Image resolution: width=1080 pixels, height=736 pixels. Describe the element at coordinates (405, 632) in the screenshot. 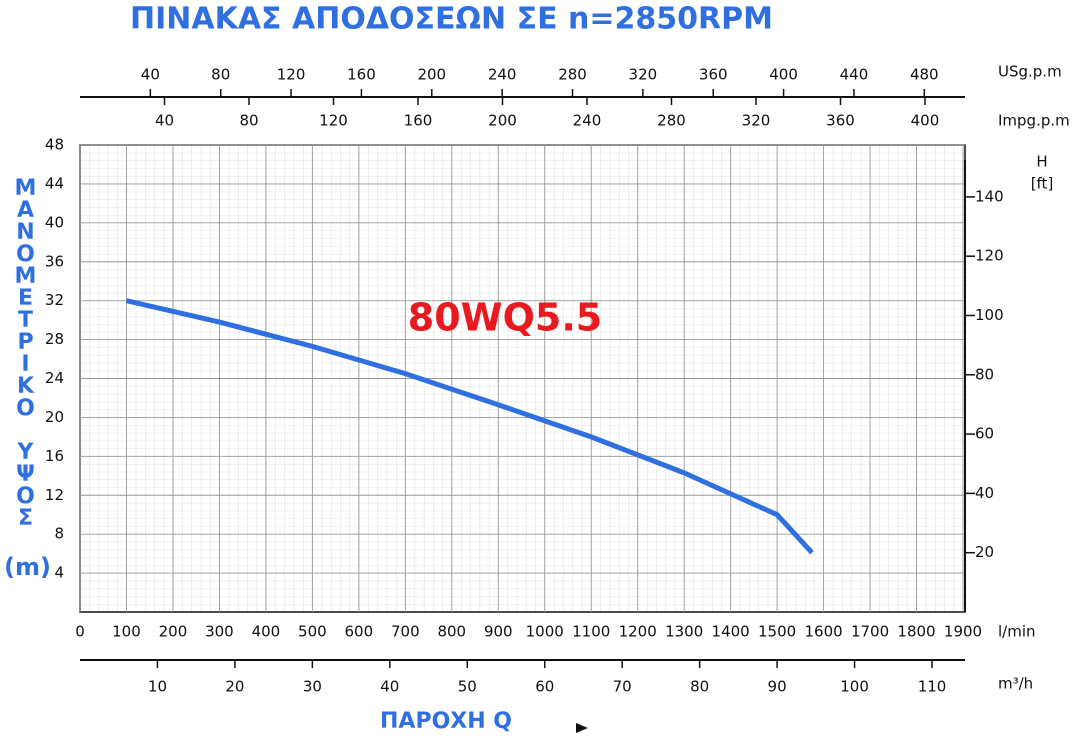

I see `x-tick-label: 700` at that location.